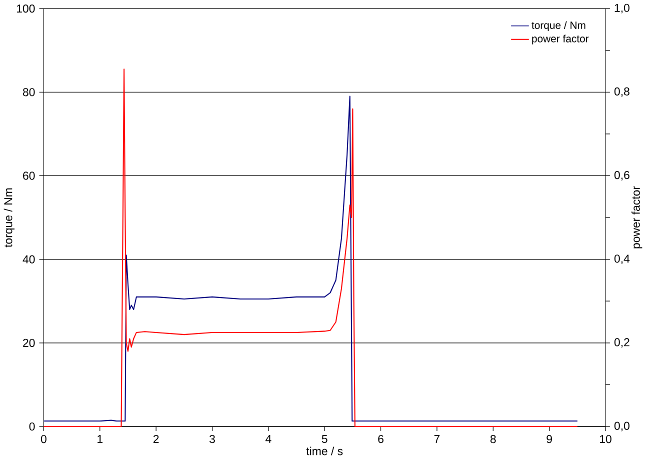 The width and height of the screenshot is (646, 459). Describe the element at coordinates (29, 342) in the screenshot. I see `y-tick-label: 20` at that location.